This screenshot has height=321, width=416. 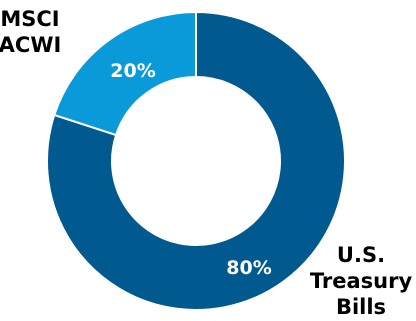 What do you see at coordinates (361, 255) in the screenshot?
I see `category-label-treasury-bills-line-1: U.S.` at bounding box center [361, 255].